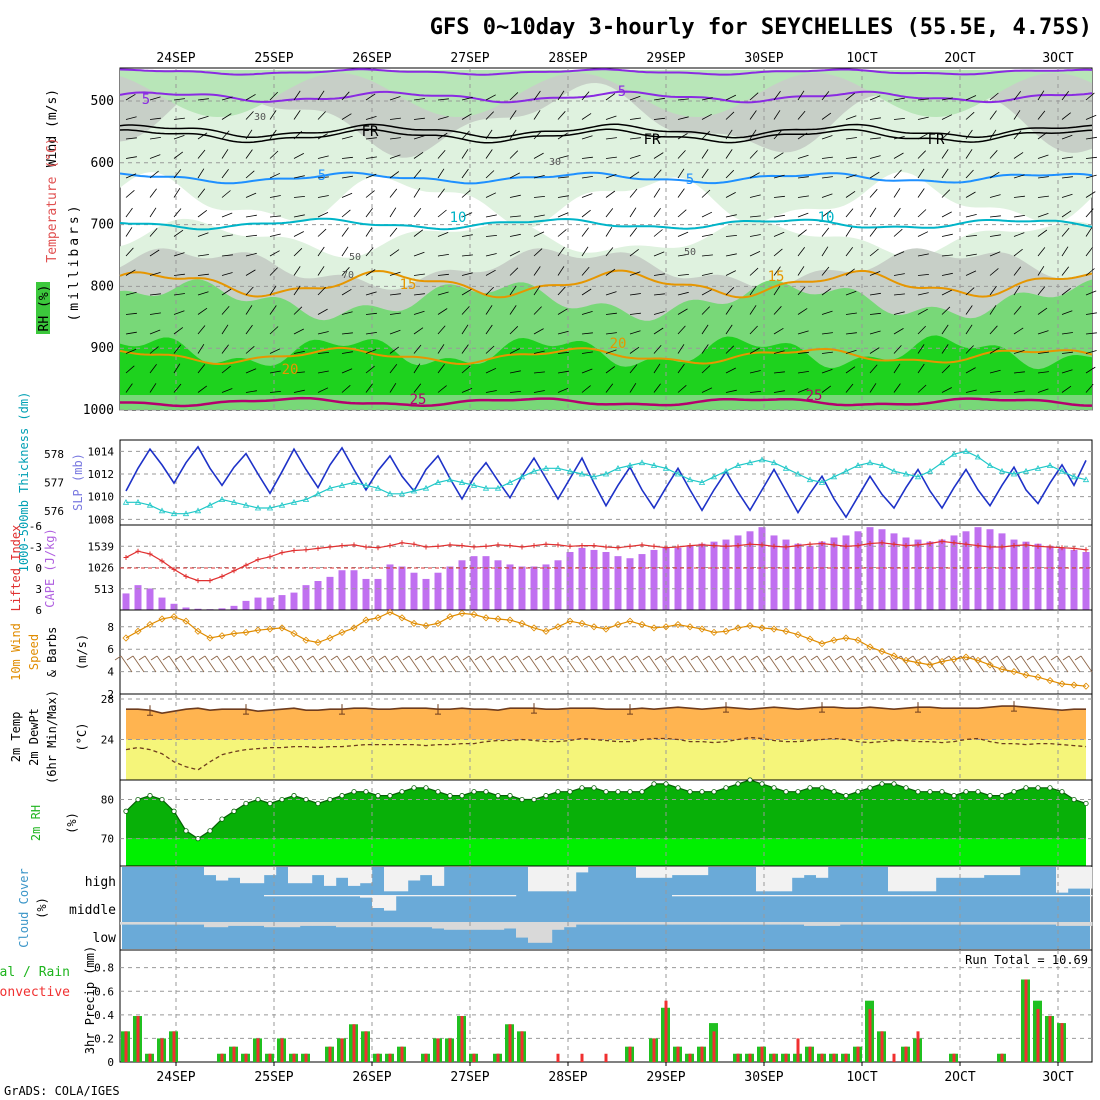  What do you see at coordinates (555, 162) in the screenshot?
I see `contour-label: 30` at bounding box center [555, 162].